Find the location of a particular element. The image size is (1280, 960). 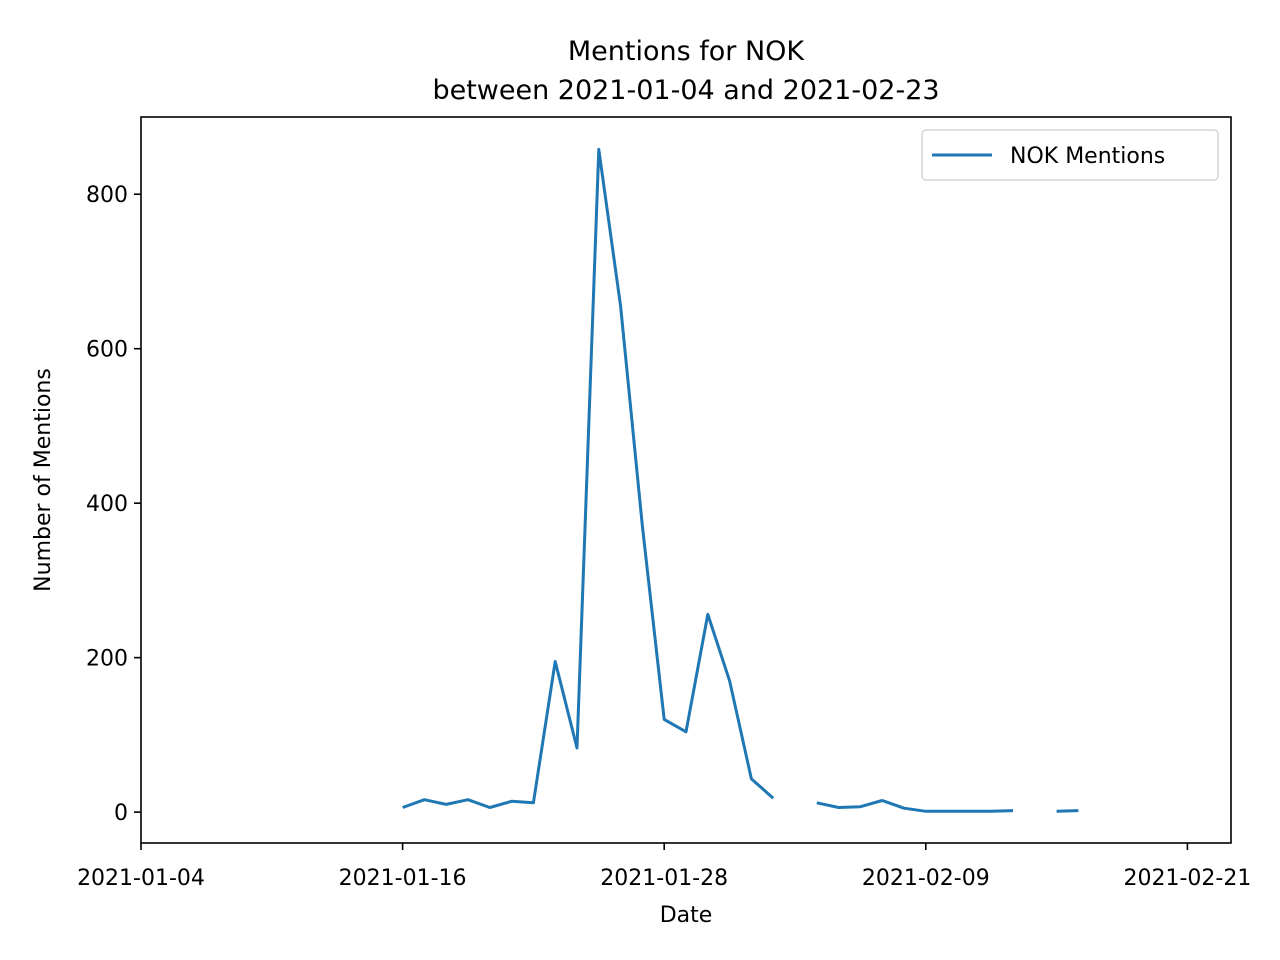

y-tick-label: 200 is located at coordinates (107, 659).